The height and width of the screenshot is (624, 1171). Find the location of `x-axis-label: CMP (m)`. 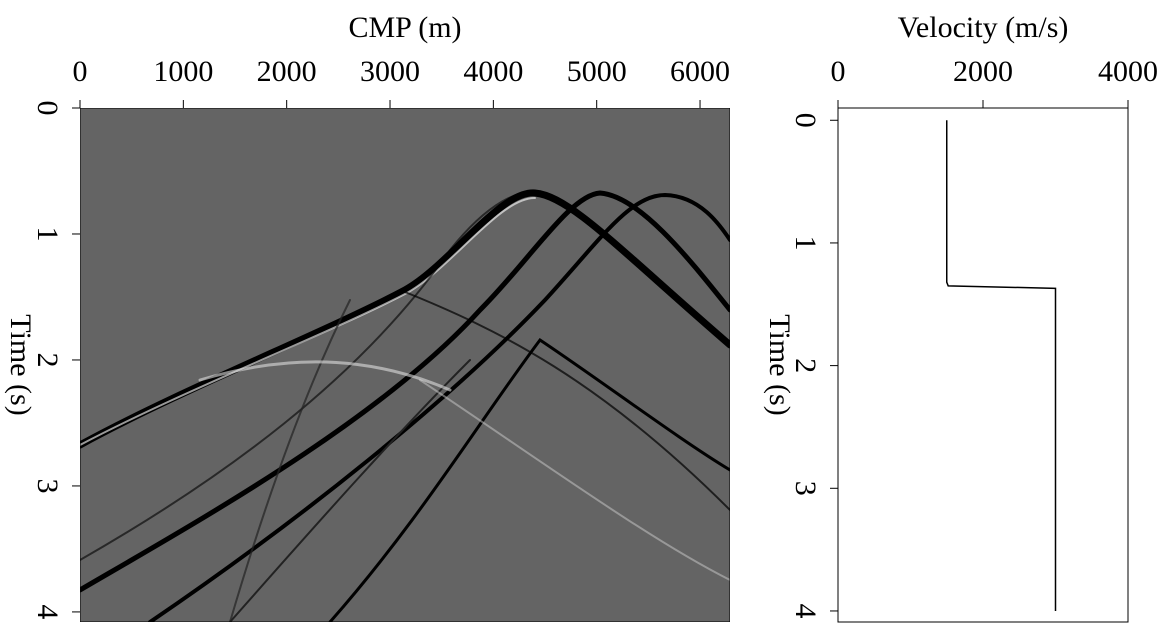

x-axis-label: CMP (m) is located at coordinates (404, 27).